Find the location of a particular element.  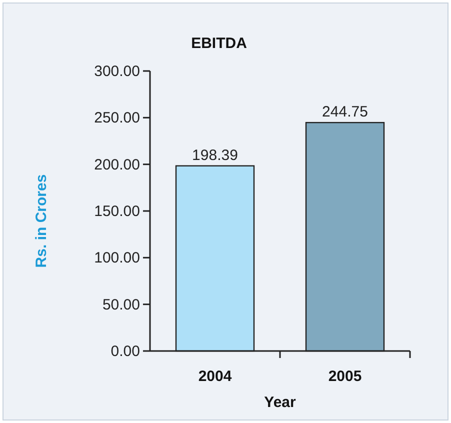

y-axis-title: Rs. in Crores is located at coordinates (41, 221).